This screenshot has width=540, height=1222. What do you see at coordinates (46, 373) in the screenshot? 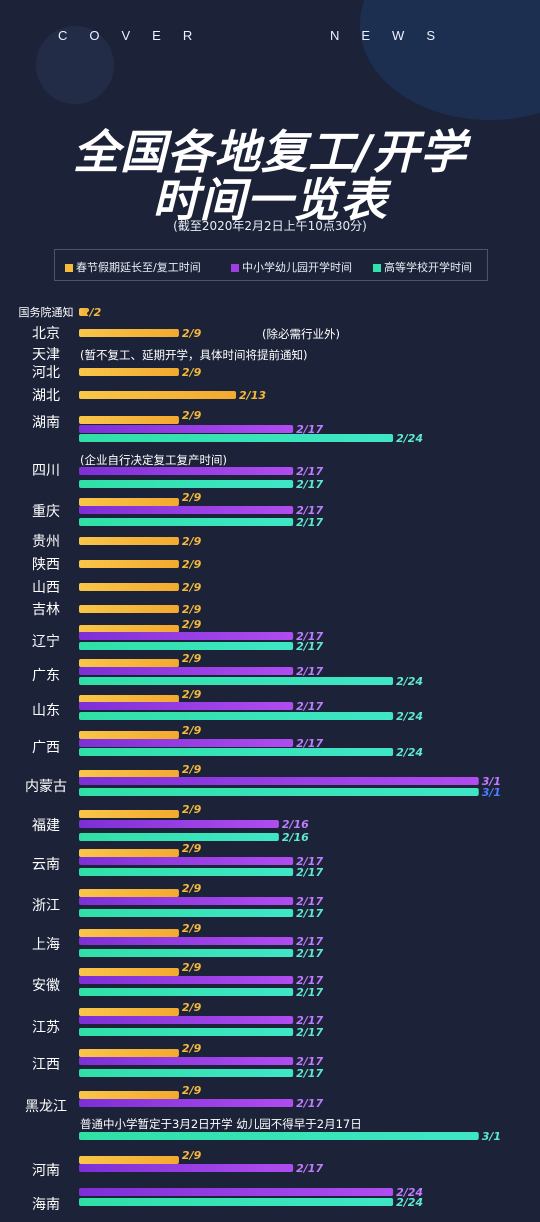
I see `row-label: 河北` at bounding box center [46, 373].